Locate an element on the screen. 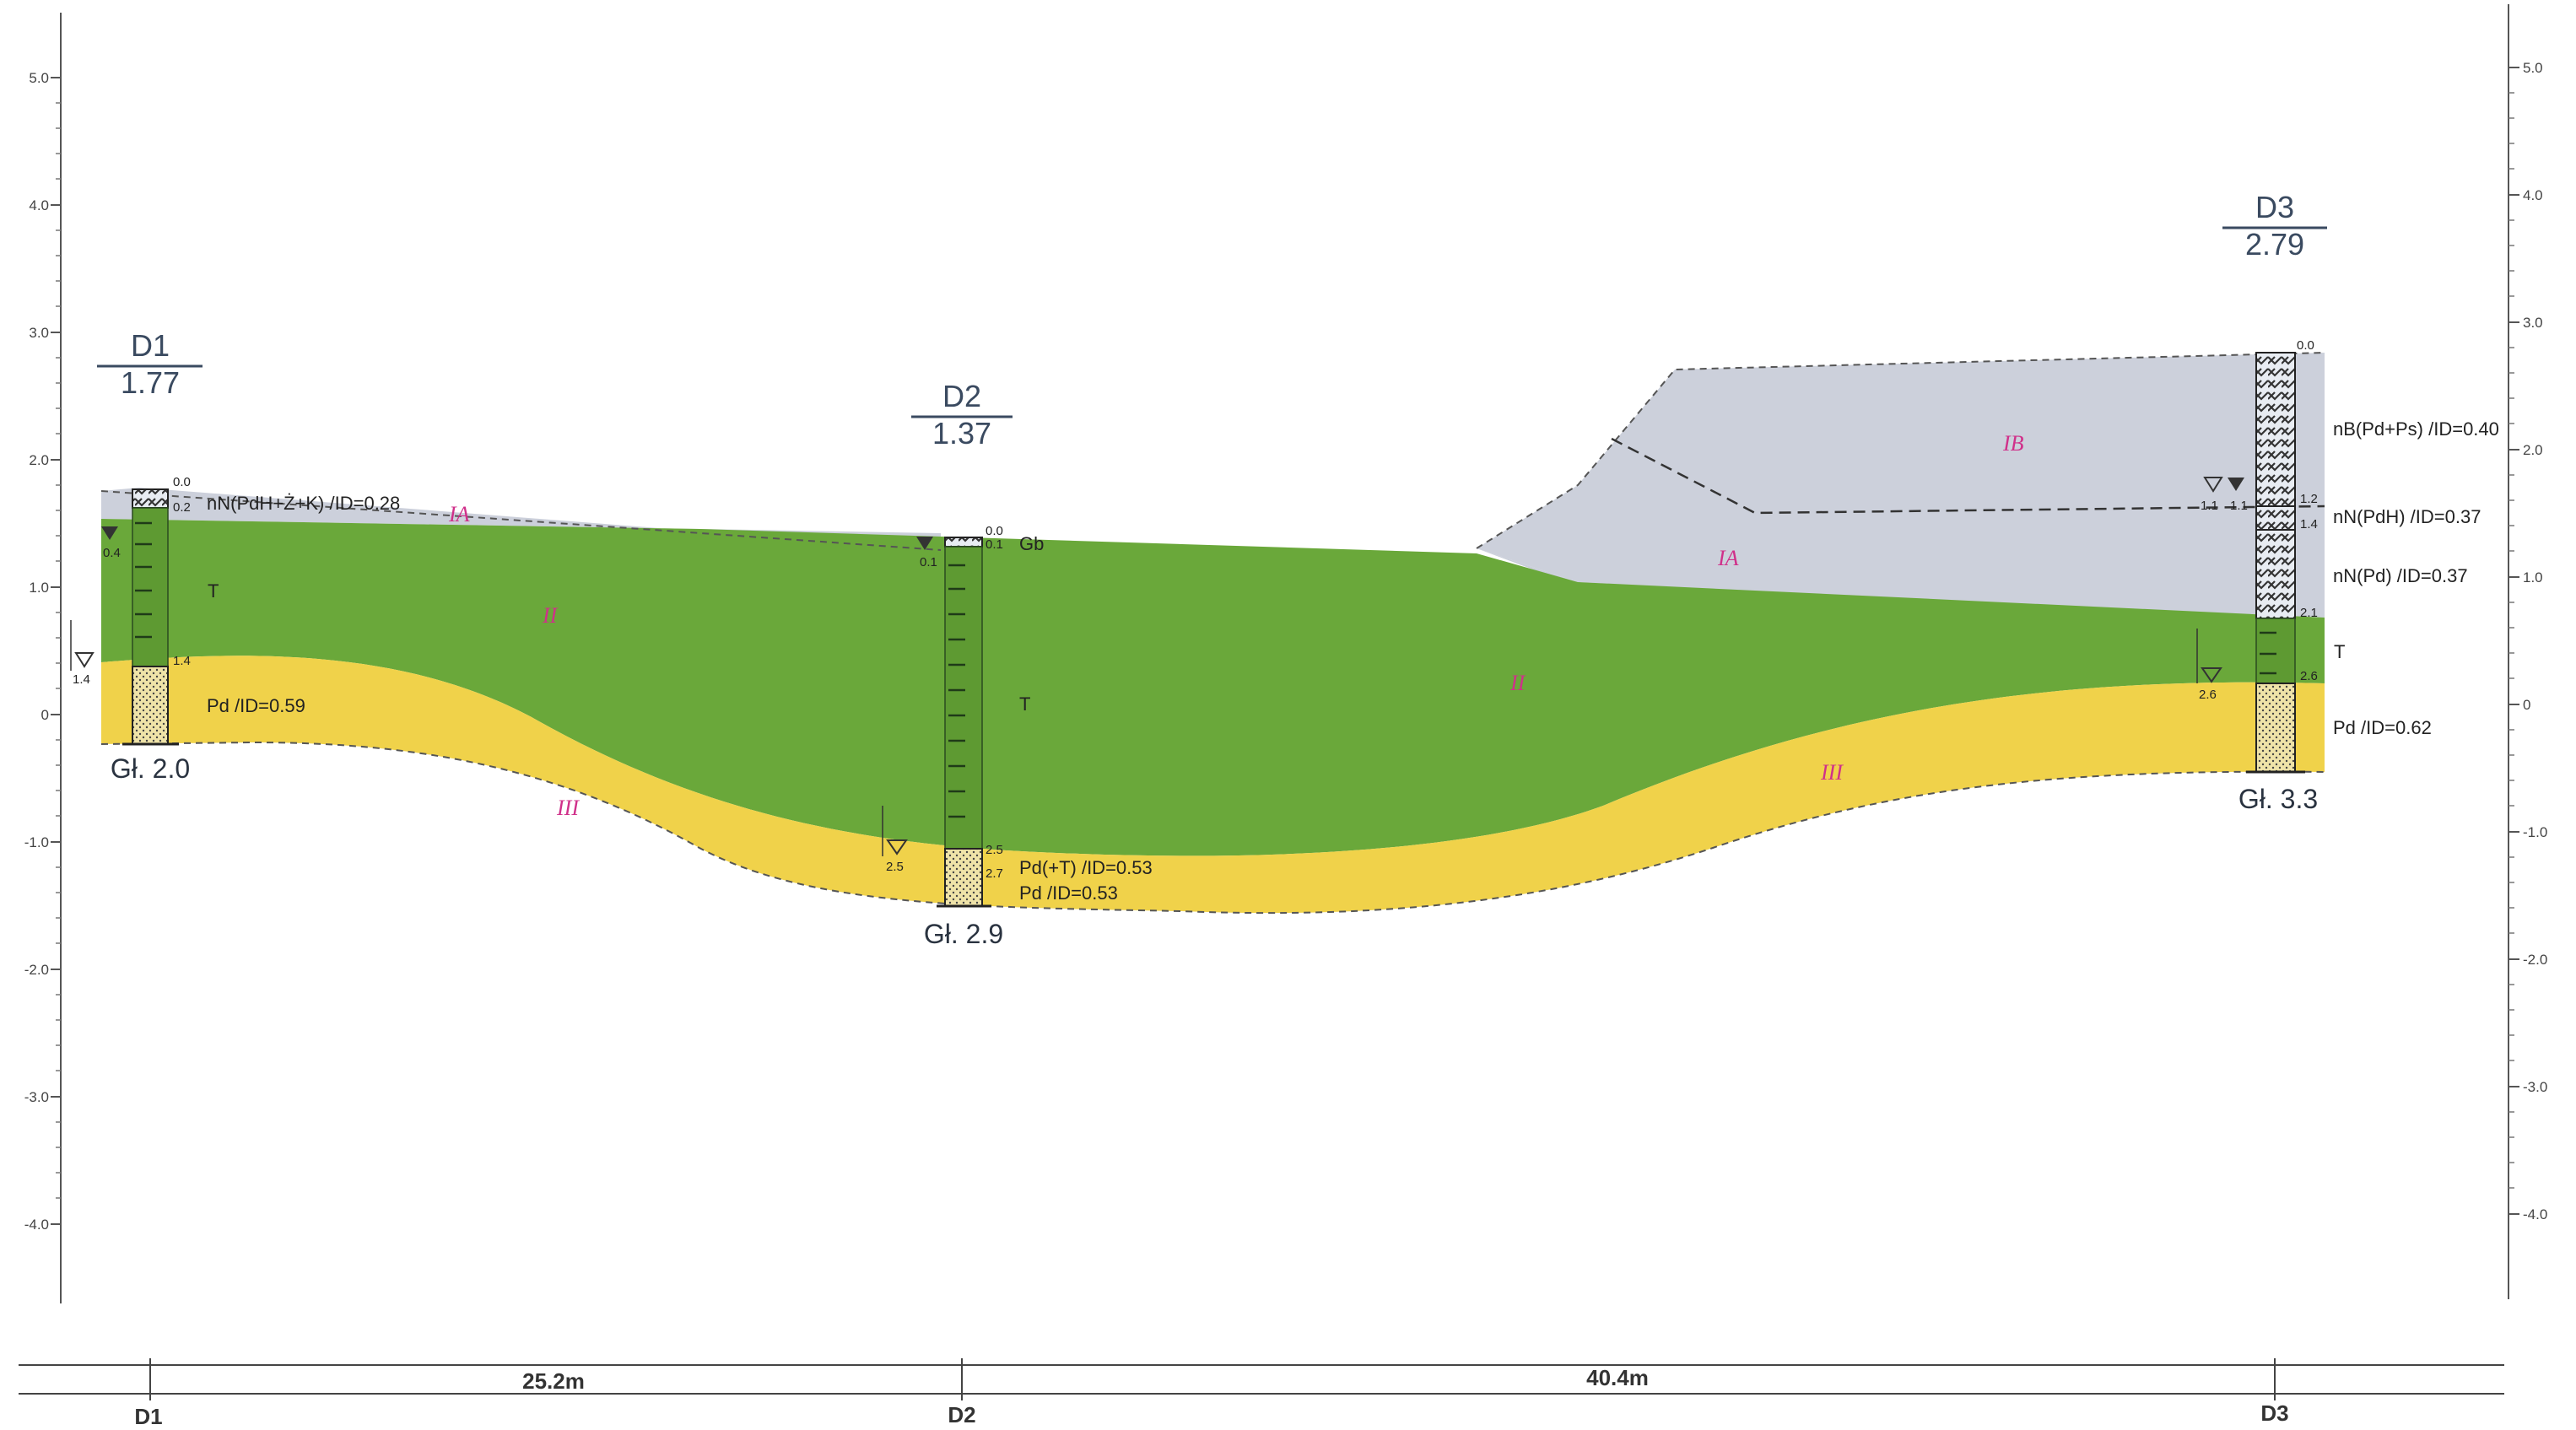  d3-mark: 1.2 is located at coordinates (2309, 499).